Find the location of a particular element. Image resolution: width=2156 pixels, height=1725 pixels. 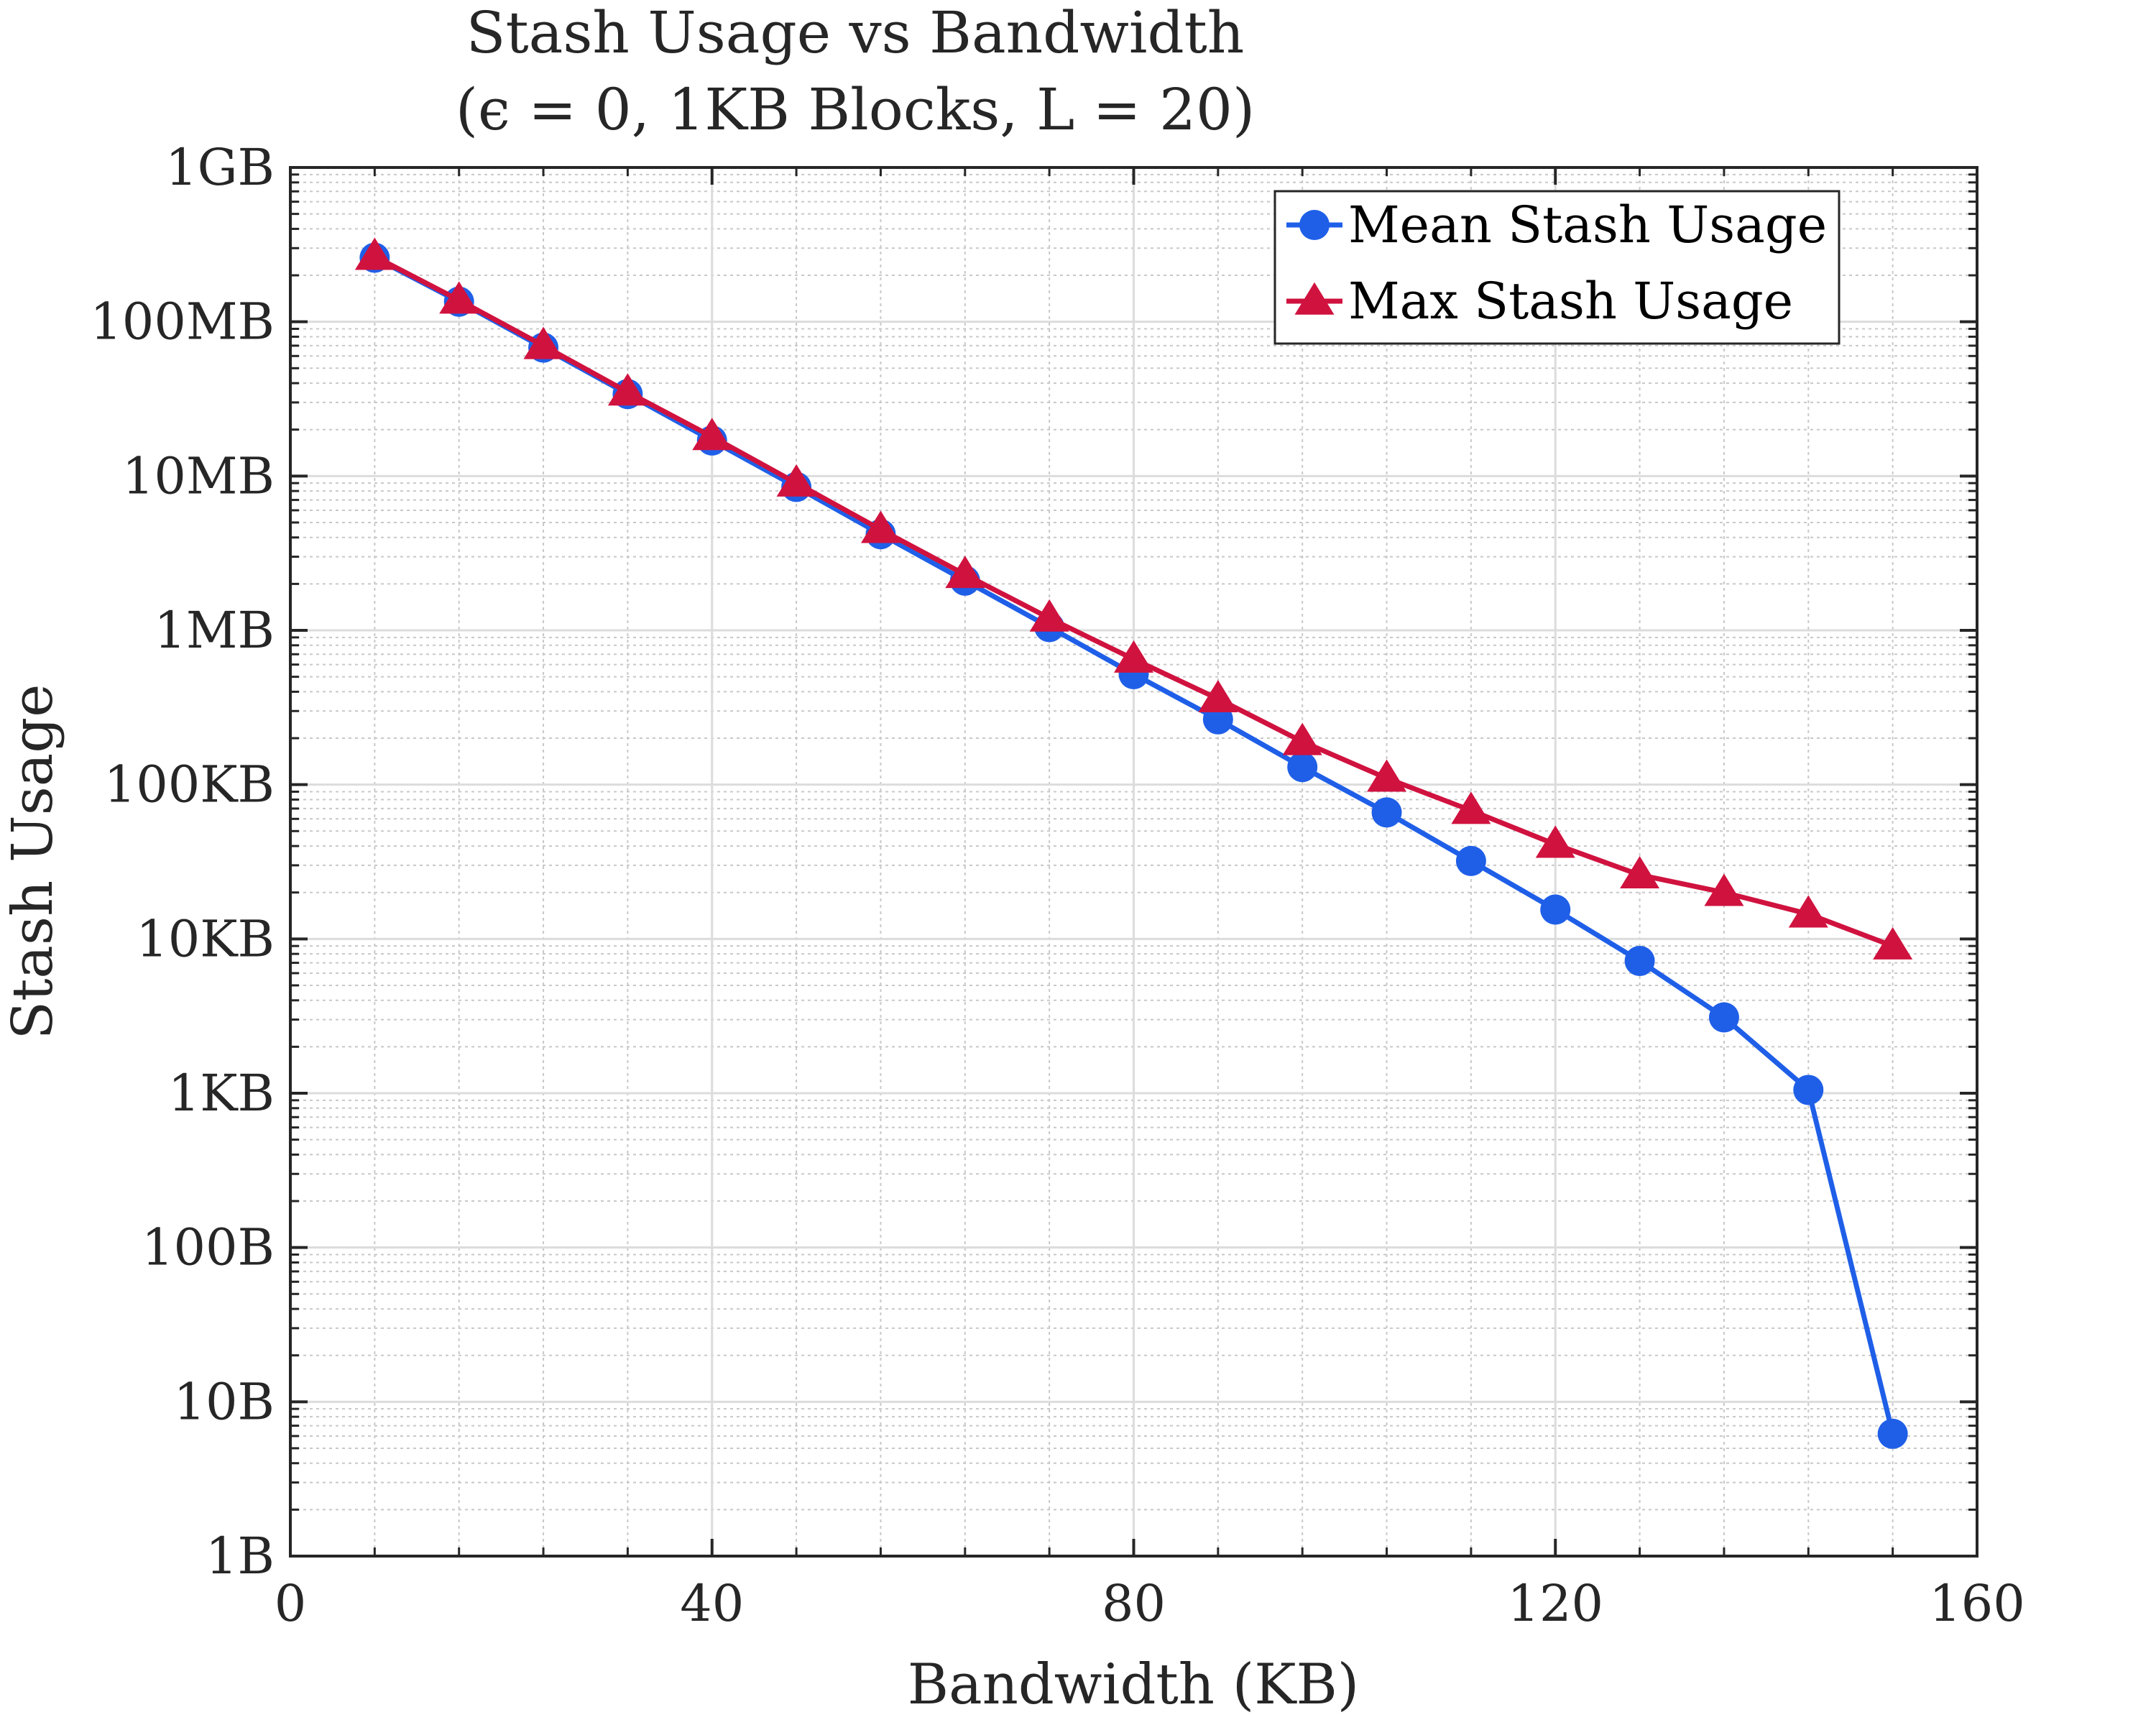

legend-items: Mean Stash Usage Max Stash Usage is located at coordinates (1557, 263).